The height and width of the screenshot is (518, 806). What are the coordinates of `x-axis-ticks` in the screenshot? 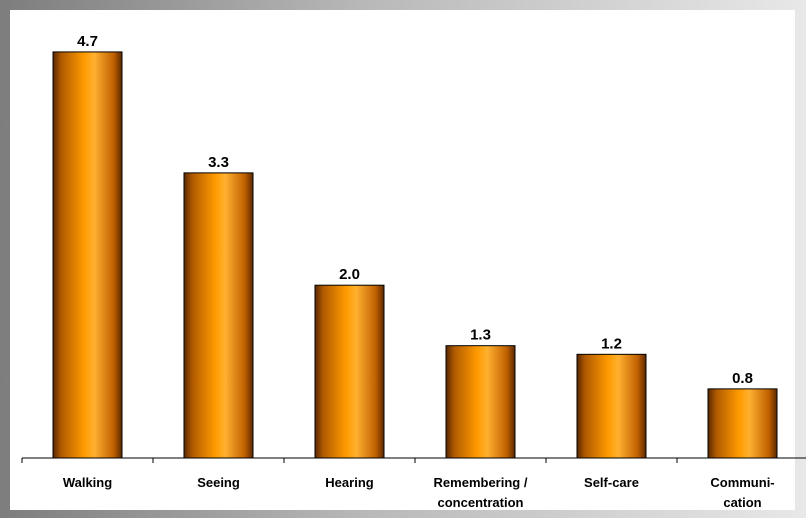 It's located at (349, 460).